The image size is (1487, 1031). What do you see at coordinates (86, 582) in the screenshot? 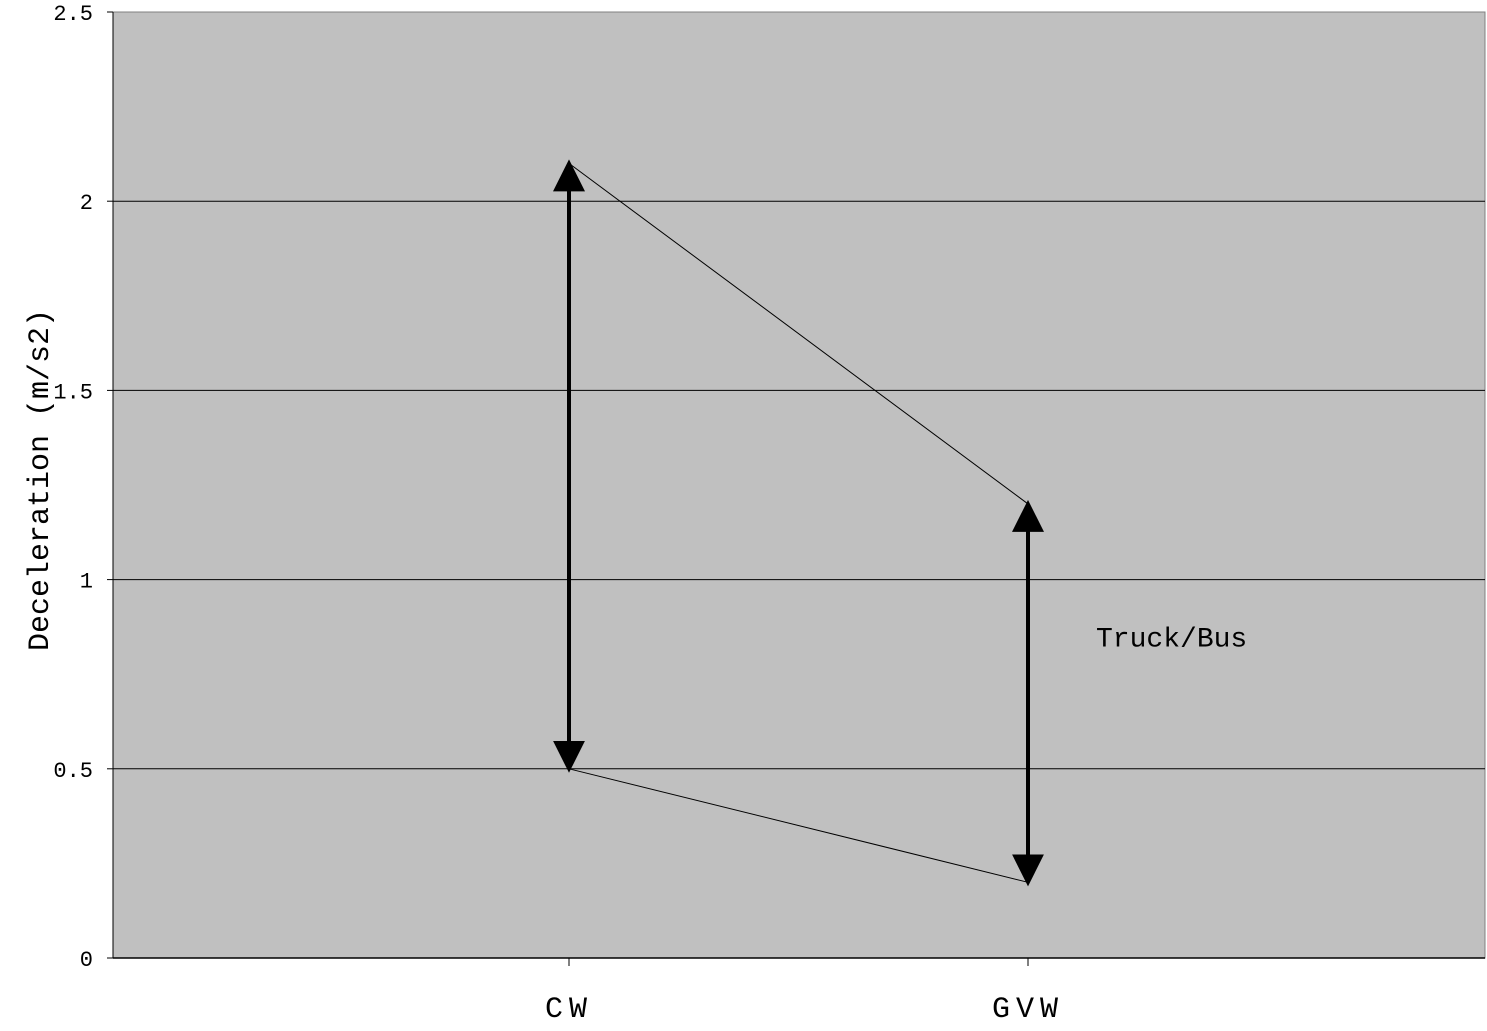
I see `y-tick-label: 1` at bounding box center [86, 582].